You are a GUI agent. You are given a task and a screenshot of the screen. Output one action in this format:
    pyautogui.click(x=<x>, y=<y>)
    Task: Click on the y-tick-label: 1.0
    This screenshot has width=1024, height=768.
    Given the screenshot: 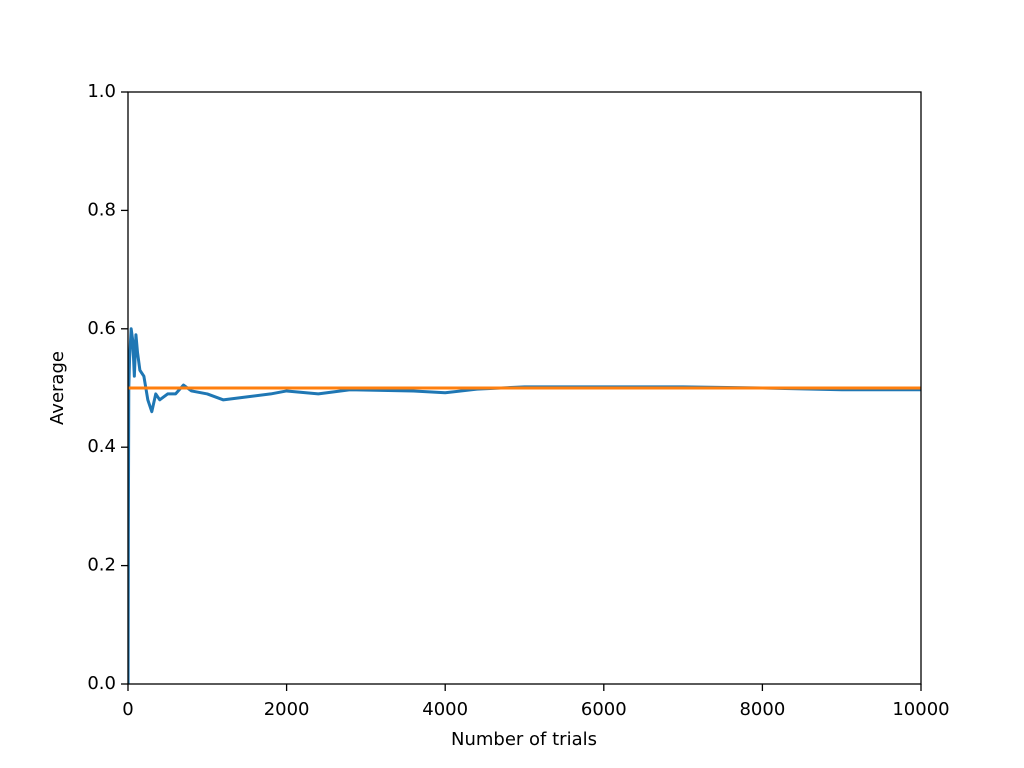 What is the action you would take?
    pyautogui.click(x=101, y=91)
    